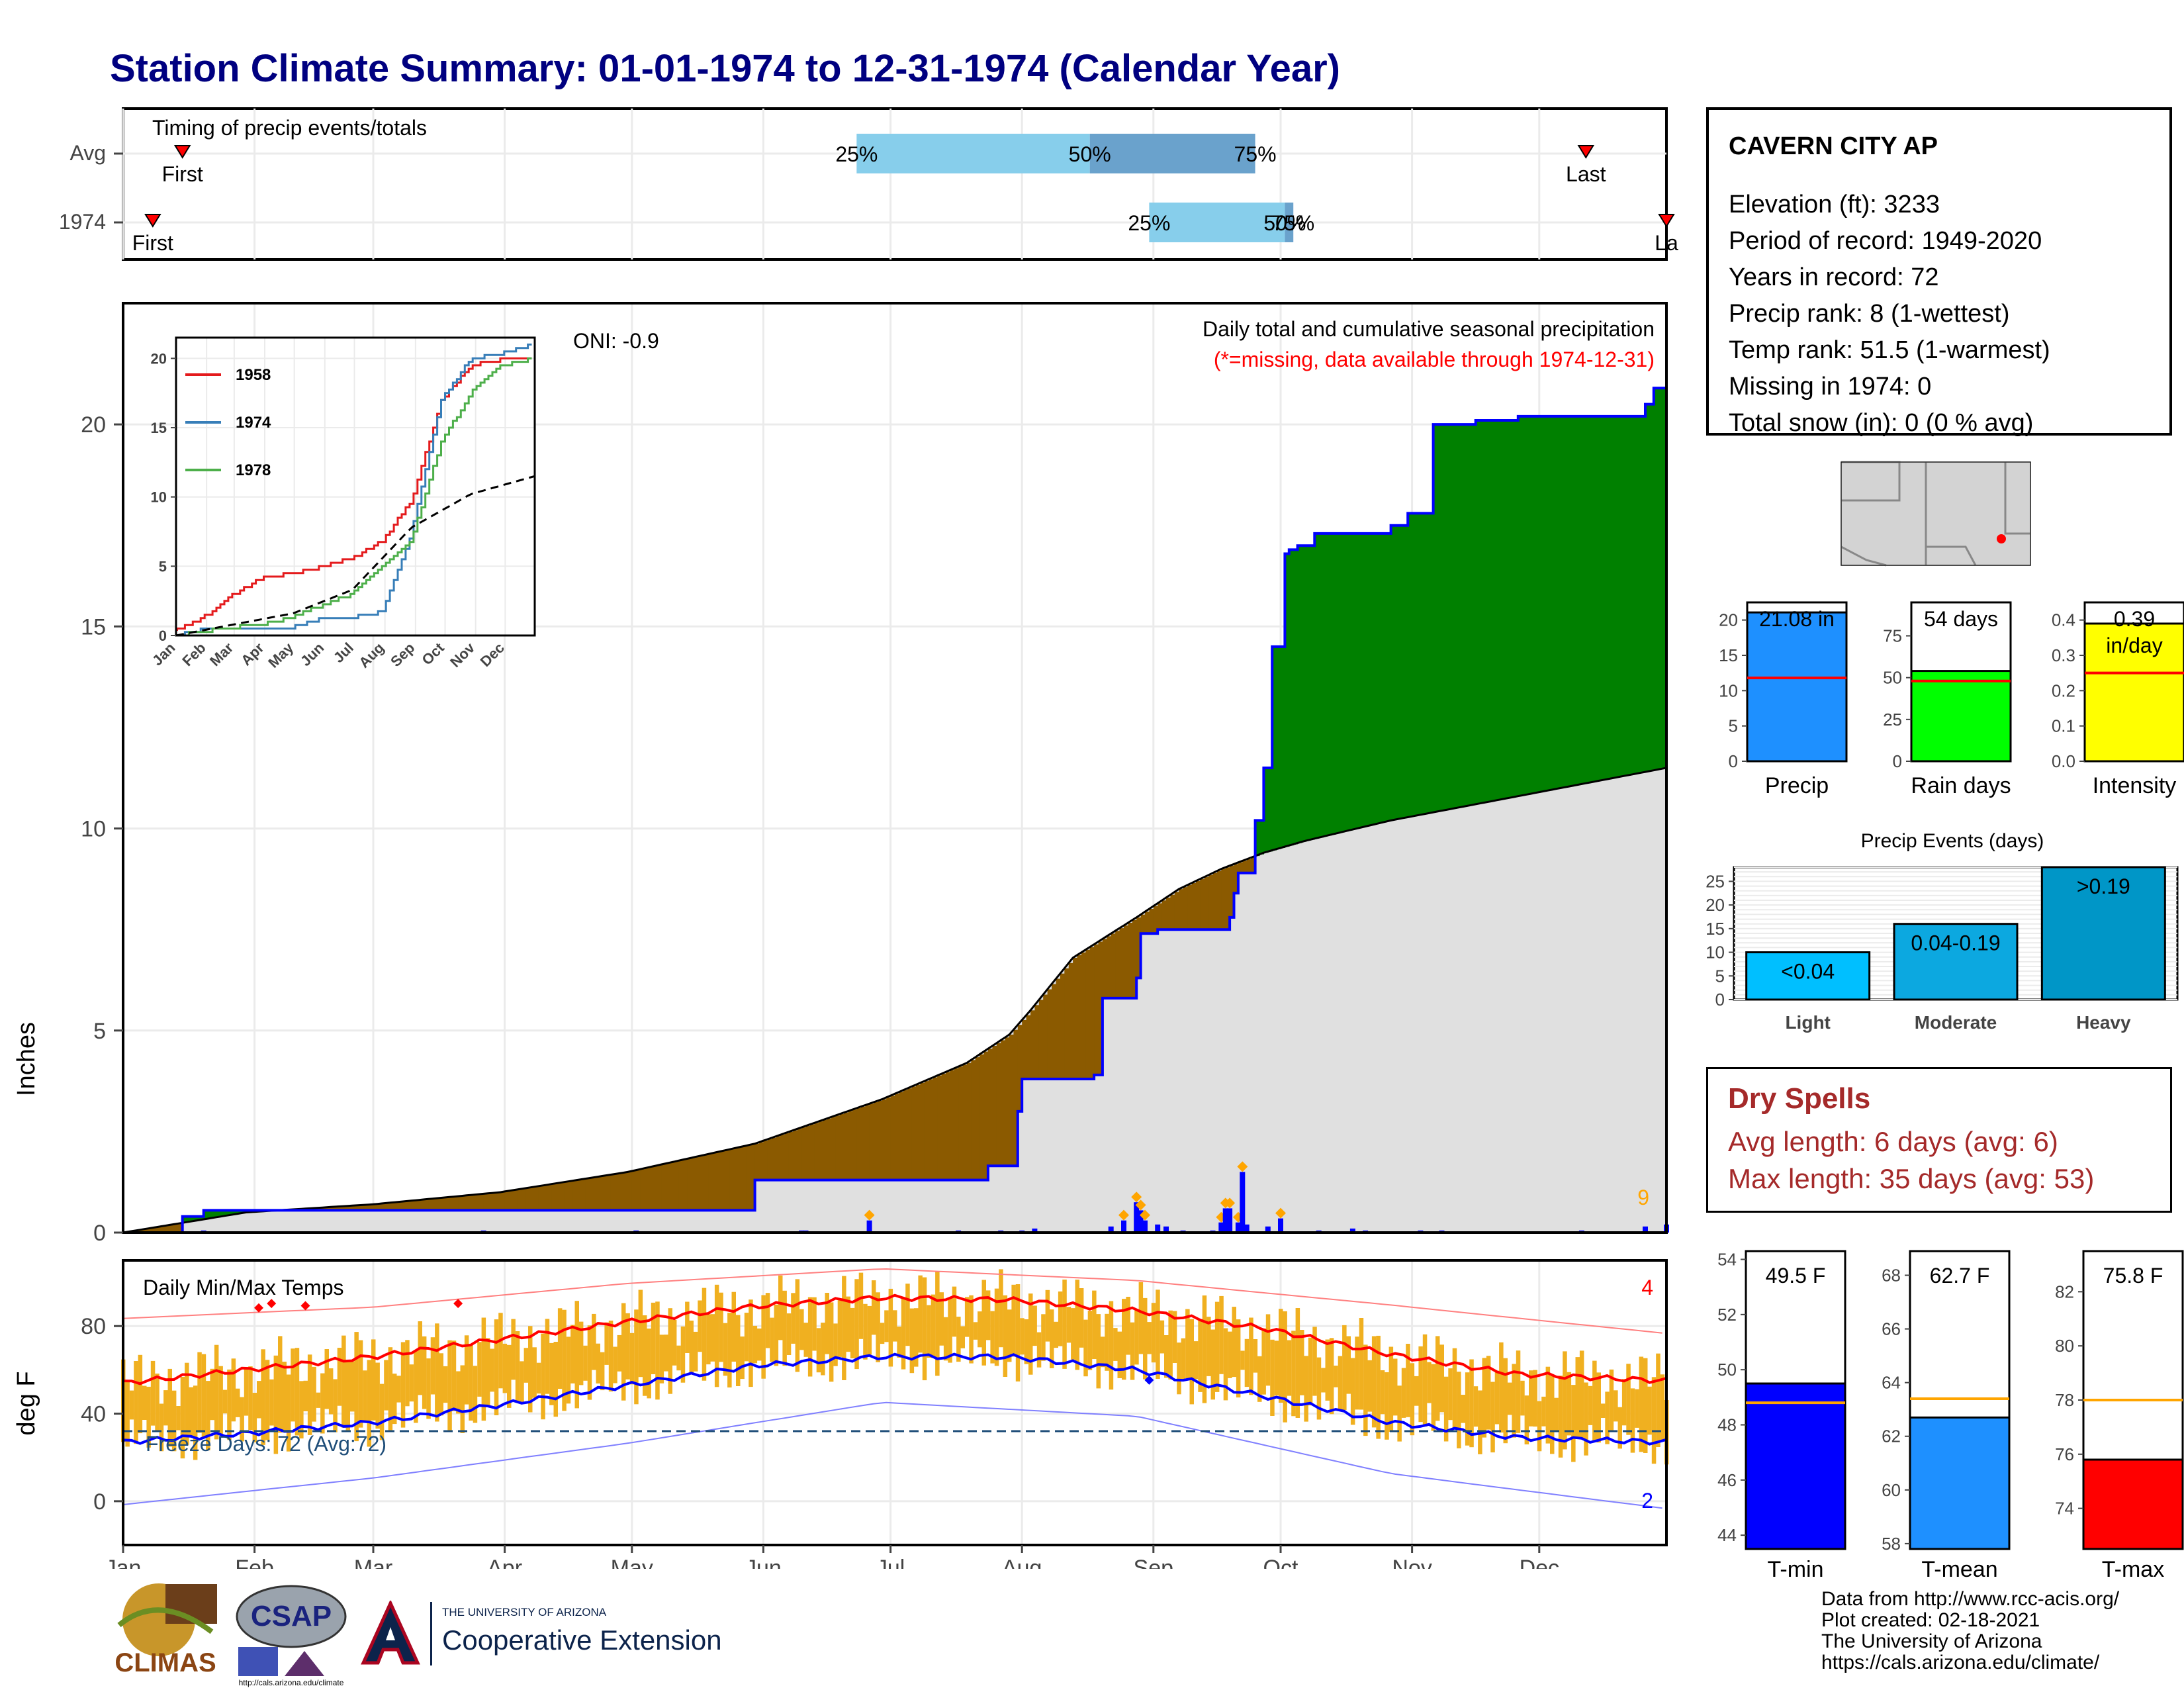 The image size is (2184, 1688). What do you see at coordinates (1808, 976) in the screenshot?
I see `events-bar-light` at bounding box center [1808, 976].